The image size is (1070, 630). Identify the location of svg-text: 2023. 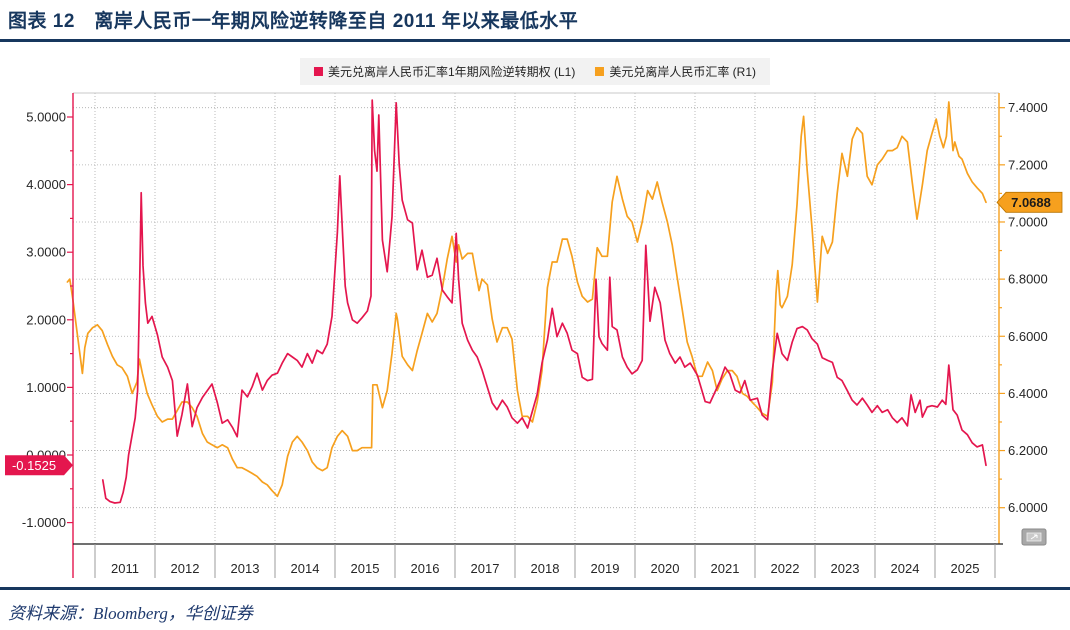
(845, 568).